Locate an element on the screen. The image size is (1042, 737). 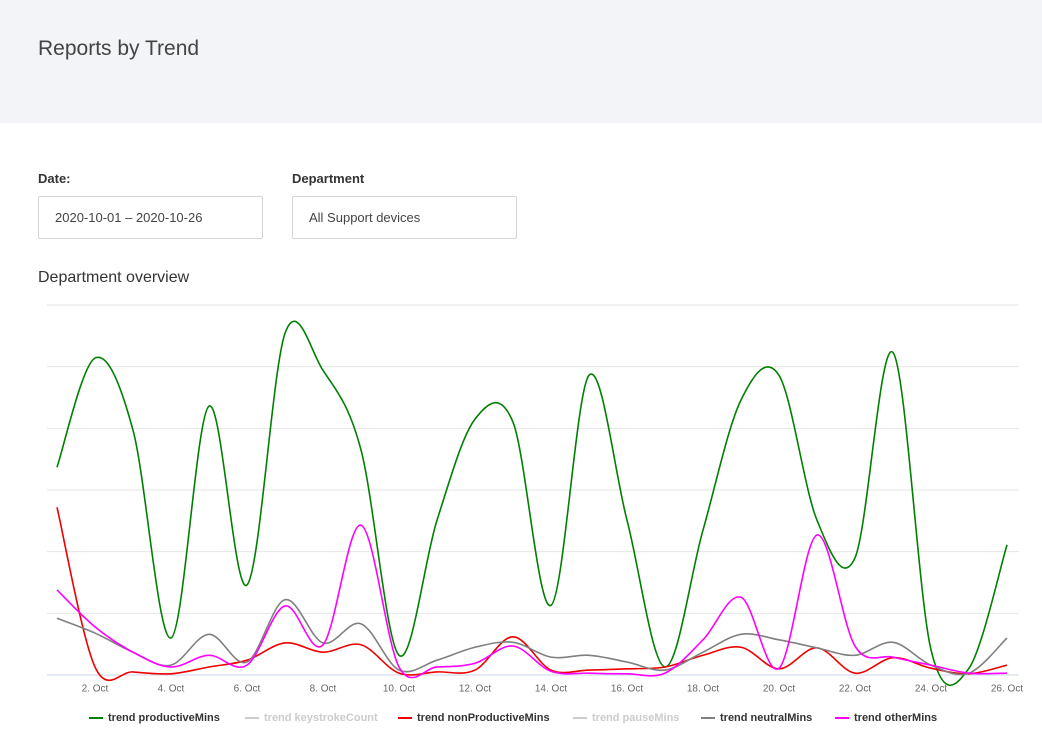
page-title: Reports by Trend is located at coordinates (119, 48).